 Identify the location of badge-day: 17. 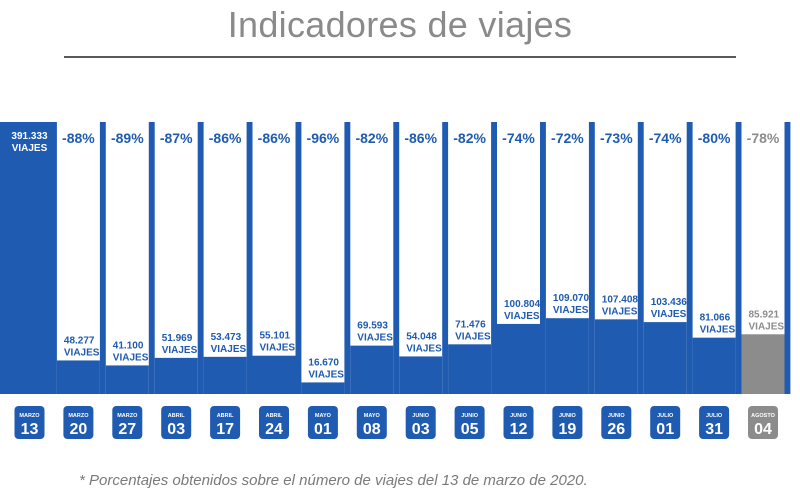
(225, 429).